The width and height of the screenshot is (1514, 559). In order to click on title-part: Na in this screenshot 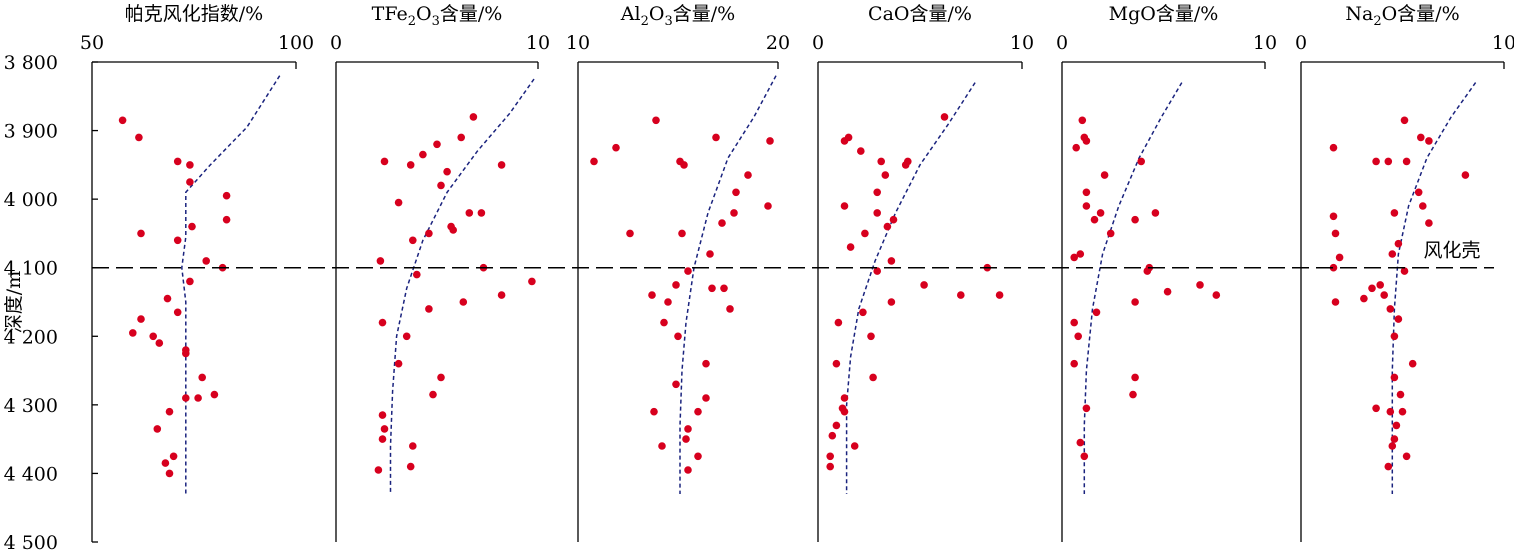, I will do `click(1359, 14)`.